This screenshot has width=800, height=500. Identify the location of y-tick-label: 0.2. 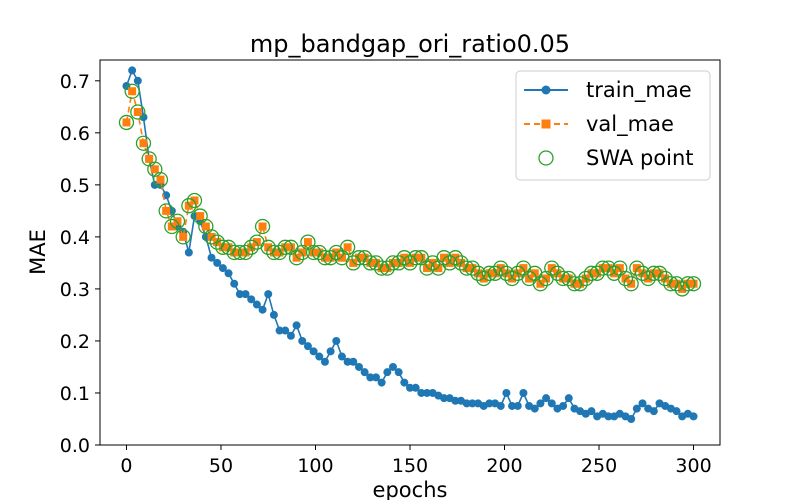
(75, 342).